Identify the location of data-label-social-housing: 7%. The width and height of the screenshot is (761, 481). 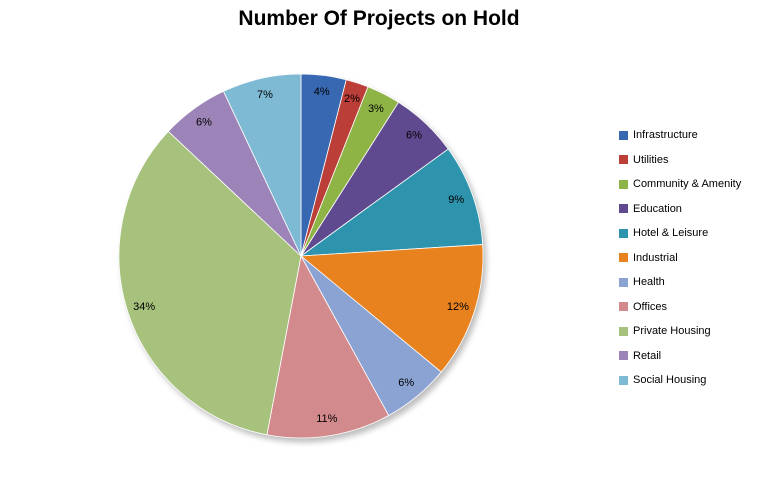
(265, 95).